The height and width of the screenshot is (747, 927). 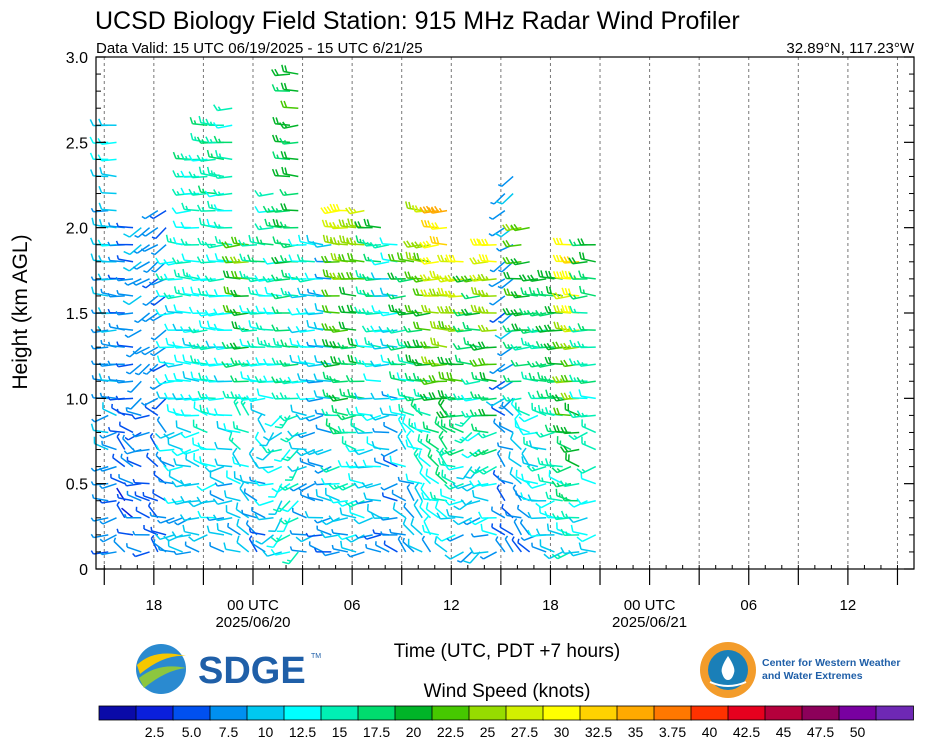 I want to click on x-tick-label: 18, so click(x=153, y=605).